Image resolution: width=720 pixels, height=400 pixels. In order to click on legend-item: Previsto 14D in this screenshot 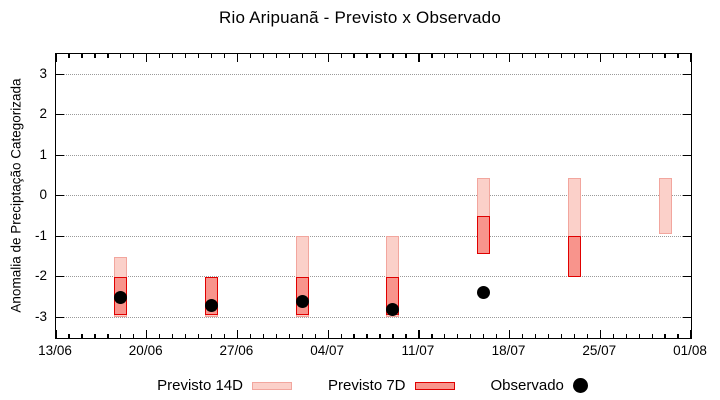, I will do `click(224, 385)`.